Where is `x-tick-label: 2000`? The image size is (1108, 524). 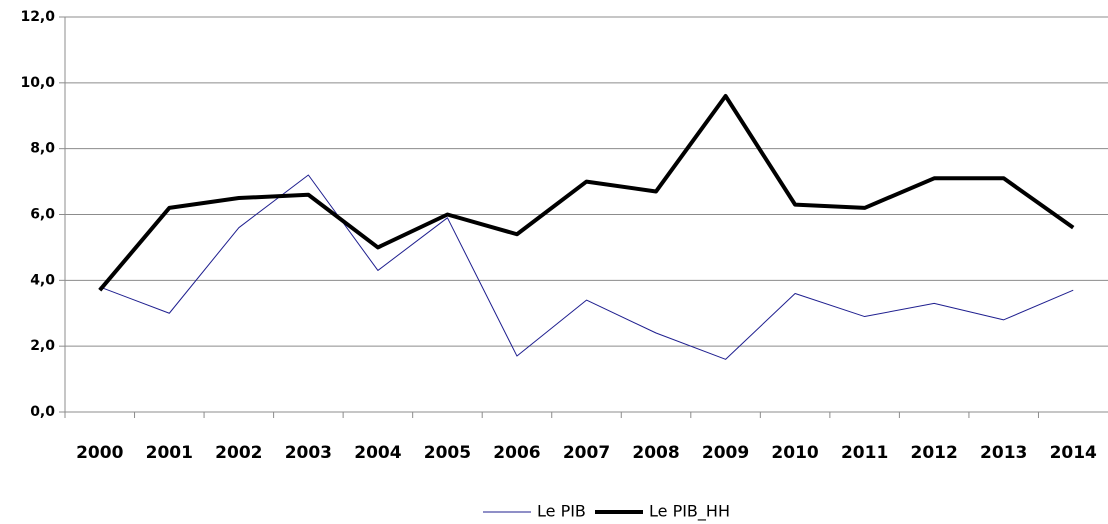
x-tick-label: 2000 is located at coordinates (99, 453).